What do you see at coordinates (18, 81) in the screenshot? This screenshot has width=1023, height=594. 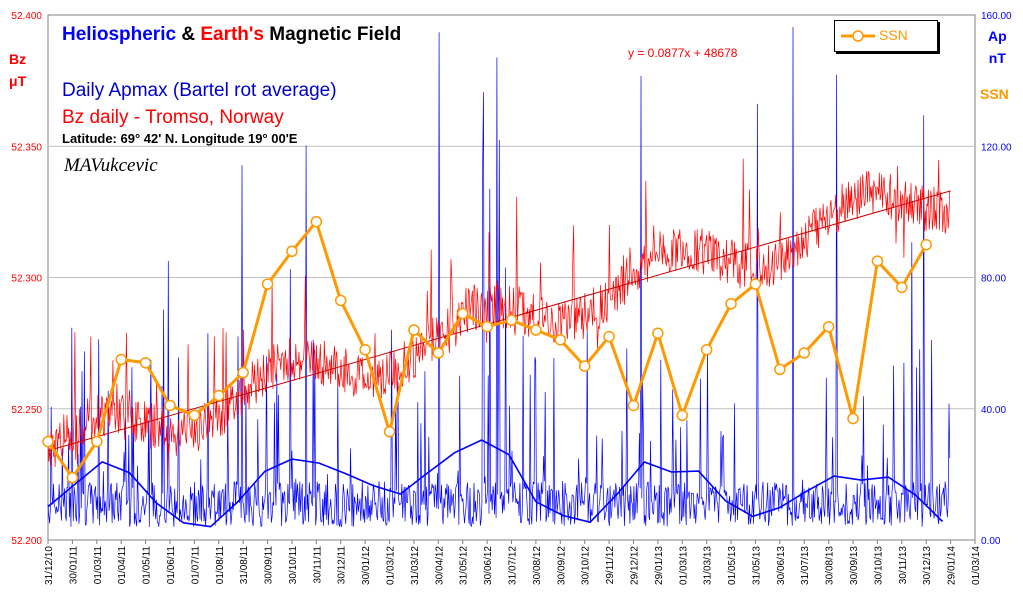 I see `y-left-label-line2: μT` at bounding box center [18, 81].